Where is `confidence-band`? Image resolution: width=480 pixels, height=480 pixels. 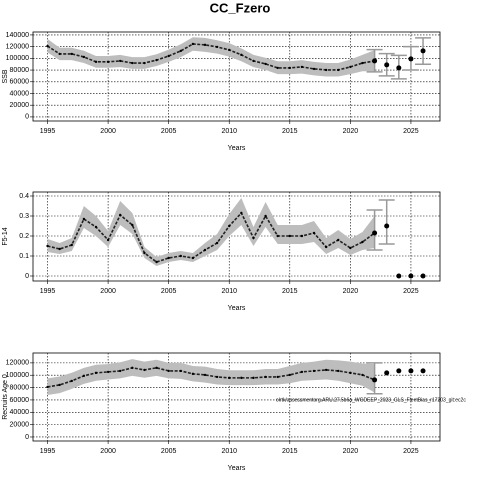 confidence-band is located at coordinates (211, 232).